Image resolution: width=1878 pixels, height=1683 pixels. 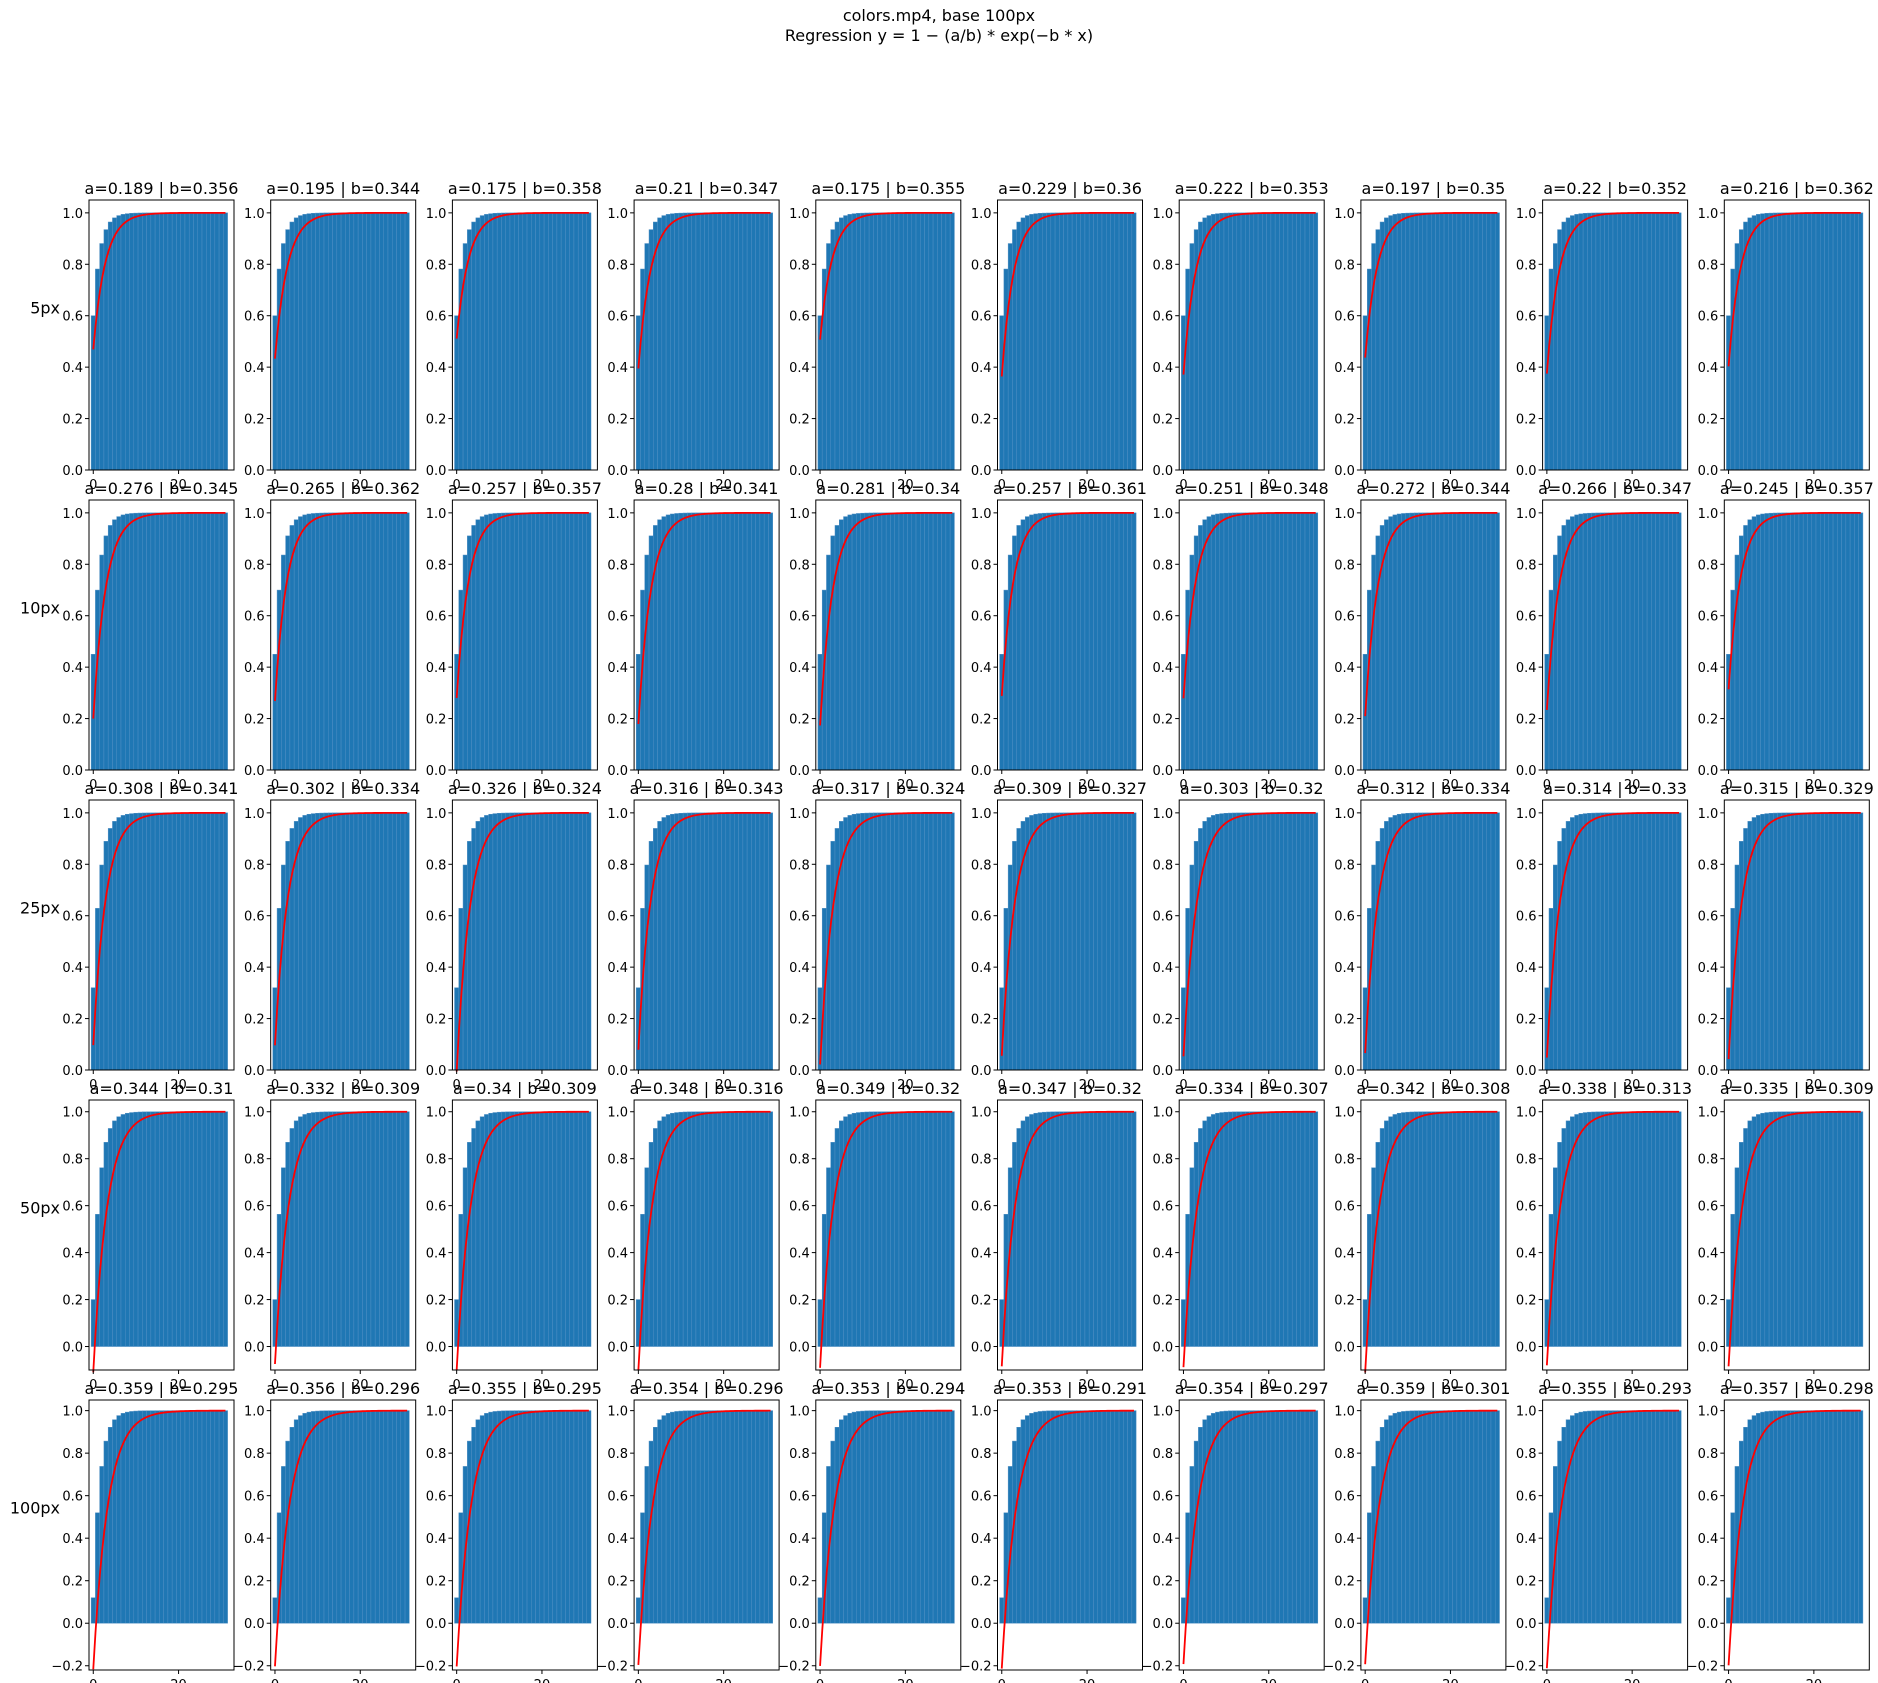 What do you see at coordinates (1797, 788) in the screenshot?
I see `panel-title: a=0.315 | b=0.329` at bounding box center [1797, 788].